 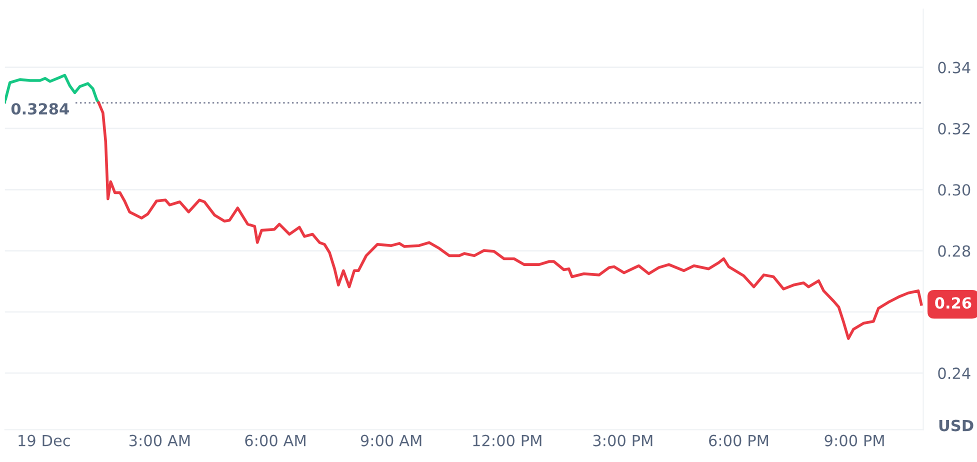 I want to click on x-tick-label: 3:00 AM, so click(x=159, y=440).